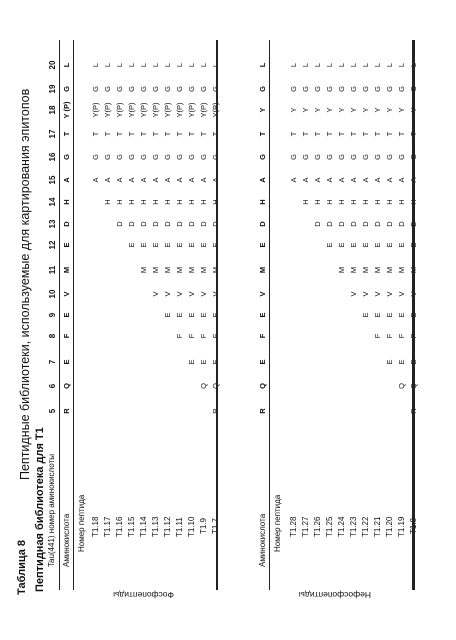 The image size is (456, 640). Describe the element at coordinates (334, 595) in the screenshot. I see `nonphospho-group-label: Нефосфопептиды` at that location.